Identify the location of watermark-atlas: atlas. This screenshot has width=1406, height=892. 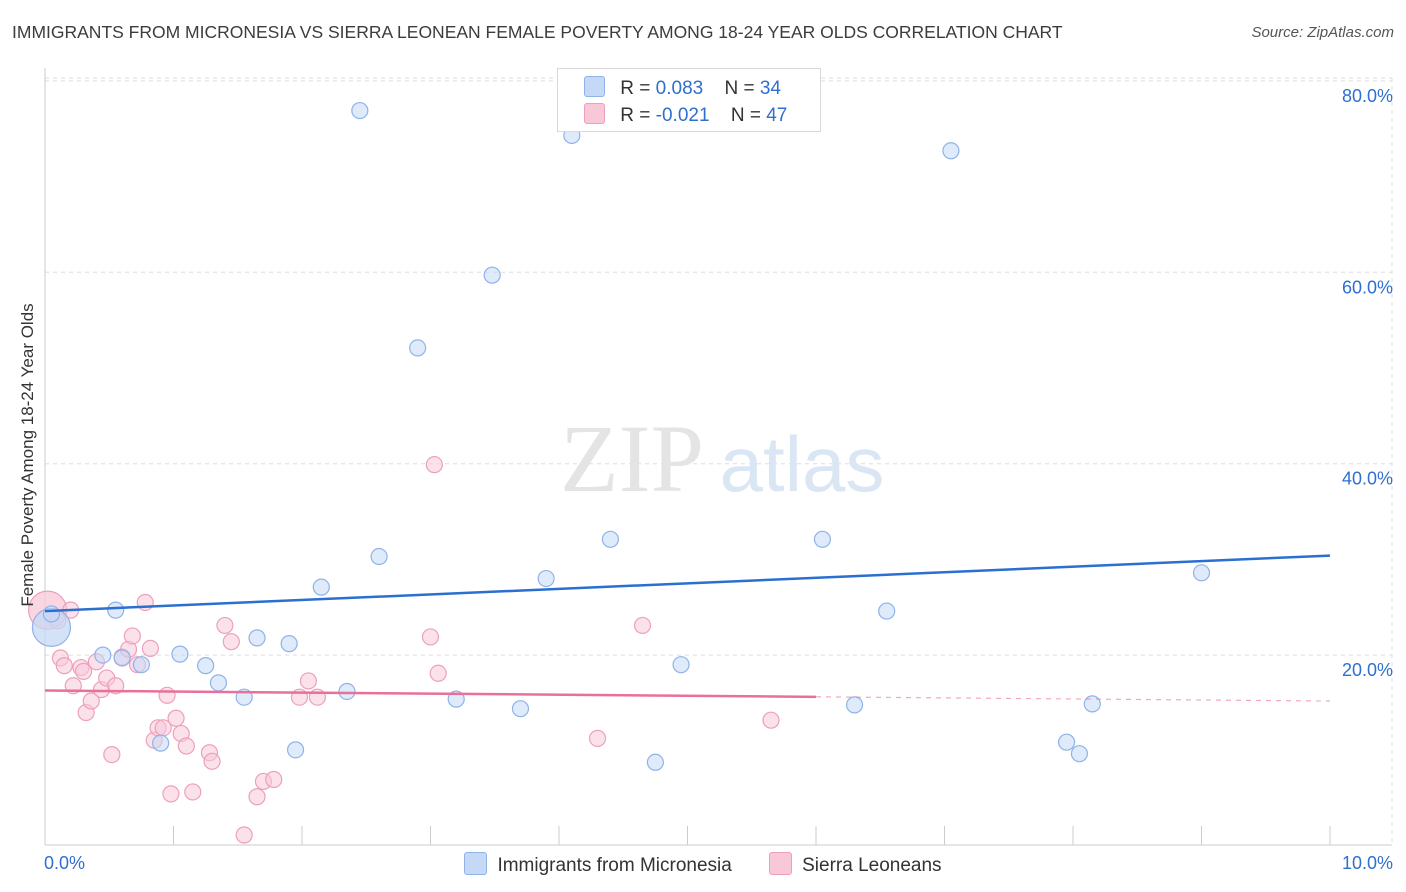
(802, 464).